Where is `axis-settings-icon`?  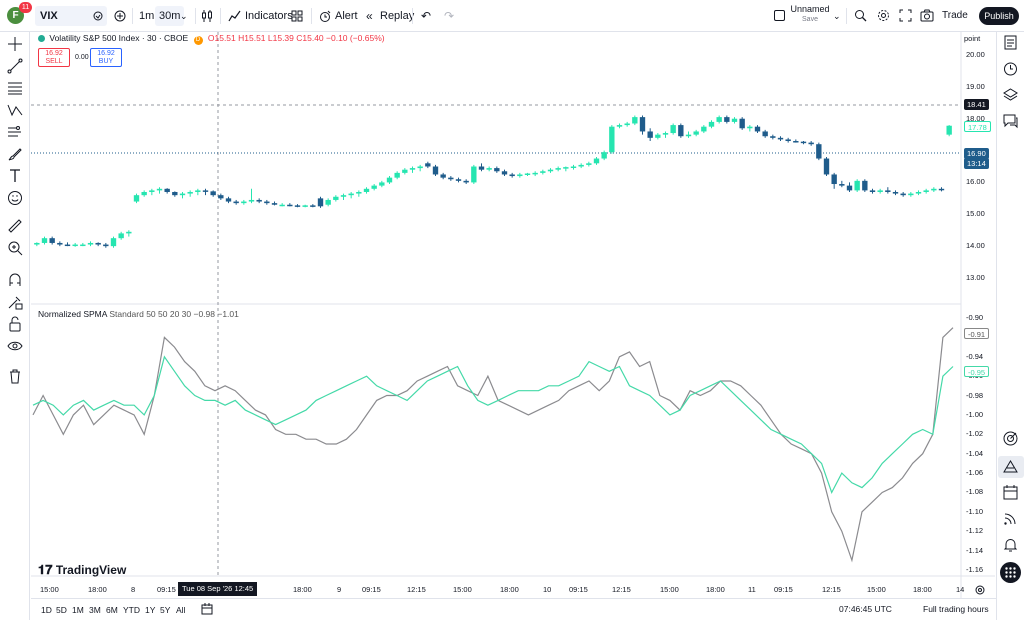
axis-settings-icon is located at coordinates (980, 590).